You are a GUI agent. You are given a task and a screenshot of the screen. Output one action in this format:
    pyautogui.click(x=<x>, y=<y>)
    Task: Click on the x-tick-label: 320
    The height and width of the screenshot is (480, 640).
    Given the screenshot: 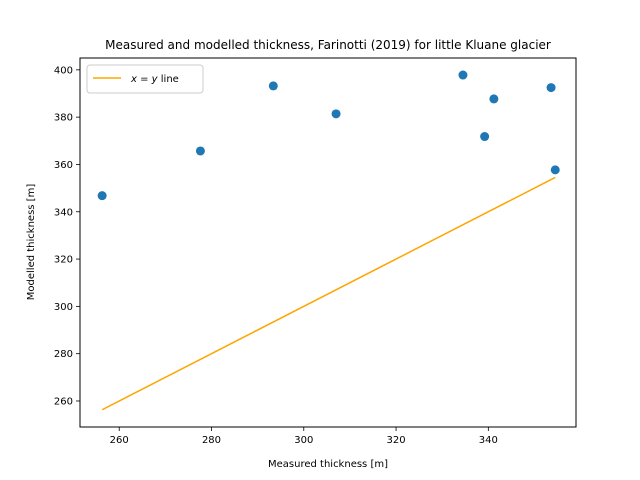 What is the action you would take?
    pyautogui.click(x=396, y=440)
    